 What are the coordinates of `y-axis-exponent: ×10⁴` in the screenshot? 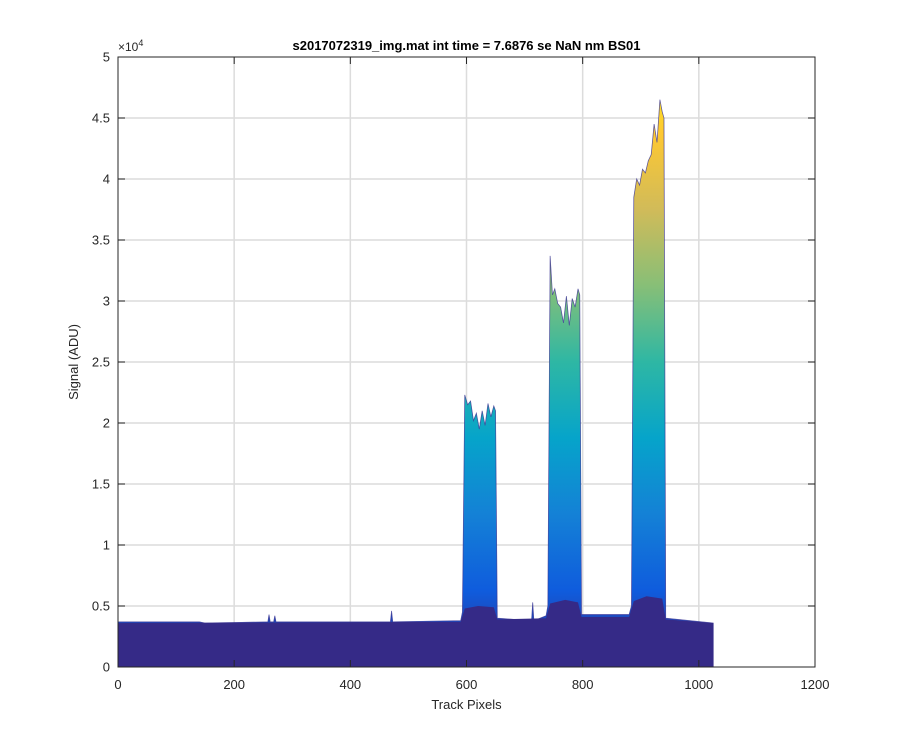 It's located at (130, 46).